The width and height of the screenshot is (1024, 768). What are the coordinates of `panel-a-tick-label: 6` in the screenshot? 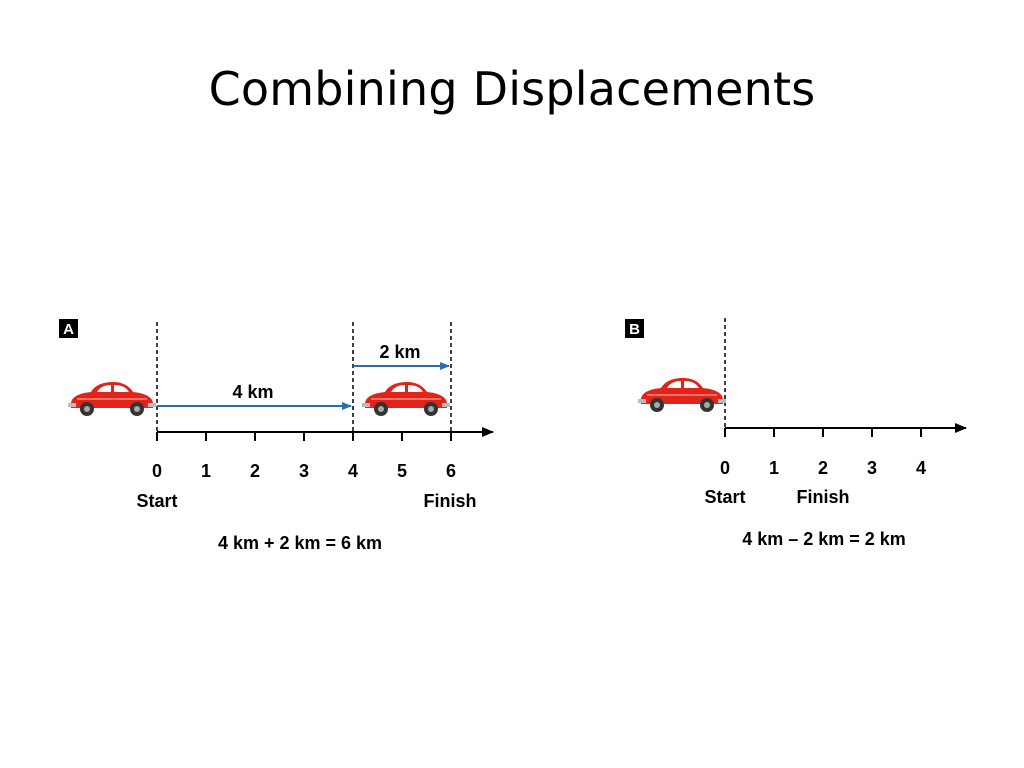 It's located at (451, 471).